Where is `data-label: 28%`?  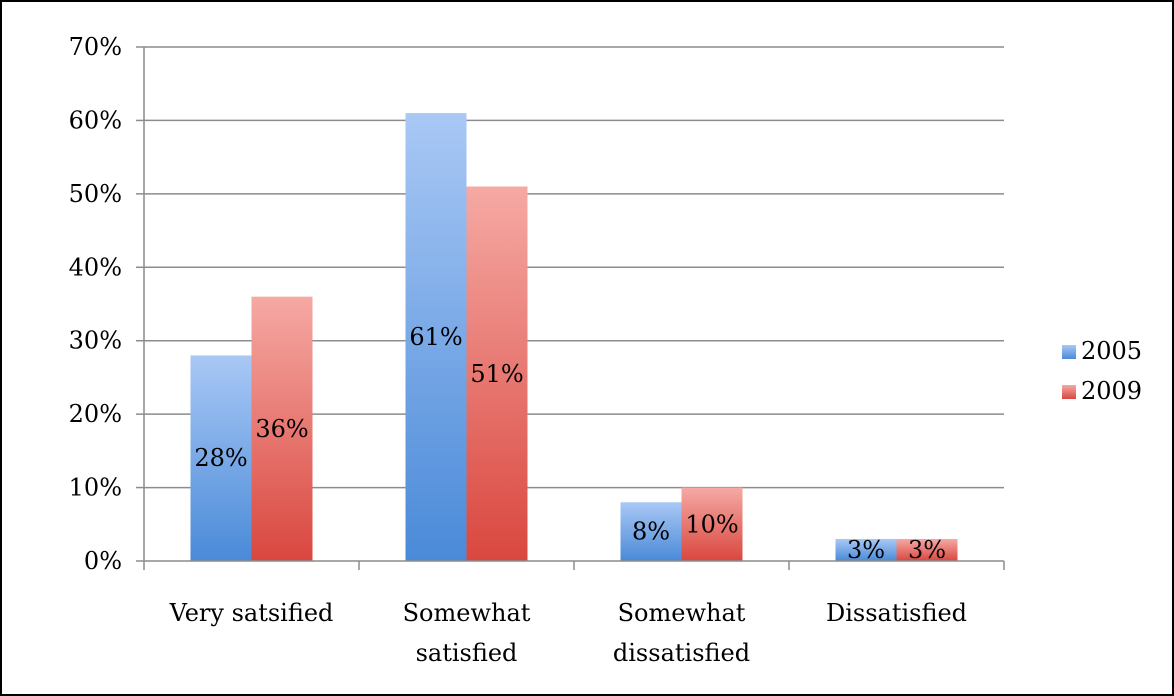
data-label: 28% is located at coordinates (220, 458).